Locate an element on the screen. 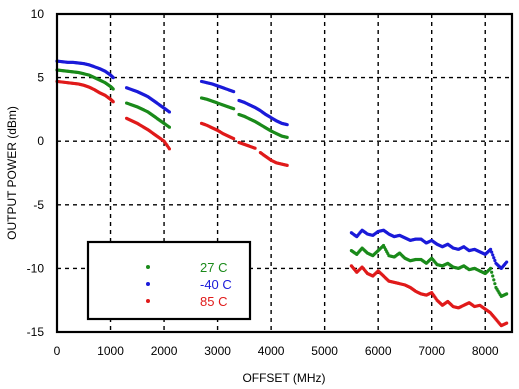 The height and width of the screenshot is (389, 519). legend-label: 85 C is located at coordinates (213, 301).